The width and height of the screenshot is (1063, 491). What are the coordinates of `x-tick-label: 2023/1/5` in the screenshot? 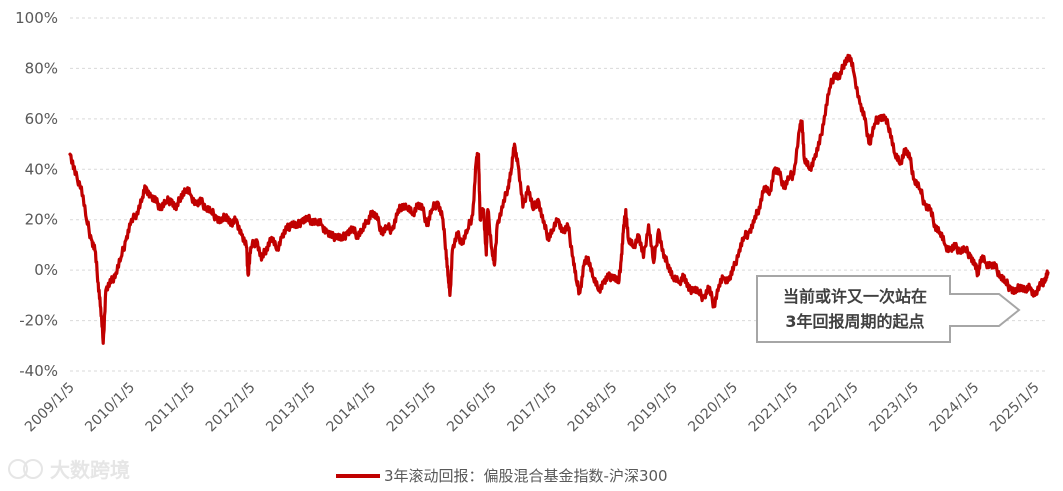 It's located at (894, 408).